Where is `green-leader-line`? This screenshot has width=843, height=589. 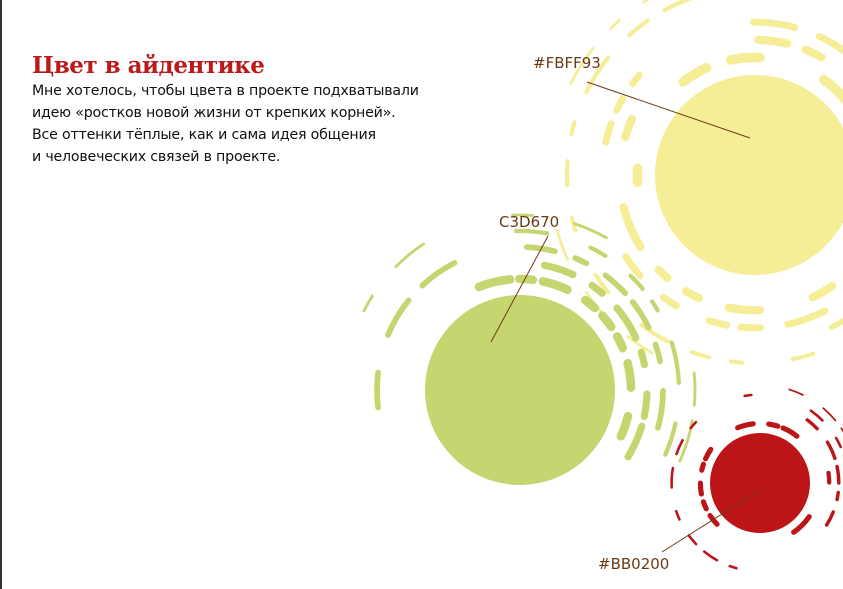
green-leader-line is located at coordinates (519, 289).